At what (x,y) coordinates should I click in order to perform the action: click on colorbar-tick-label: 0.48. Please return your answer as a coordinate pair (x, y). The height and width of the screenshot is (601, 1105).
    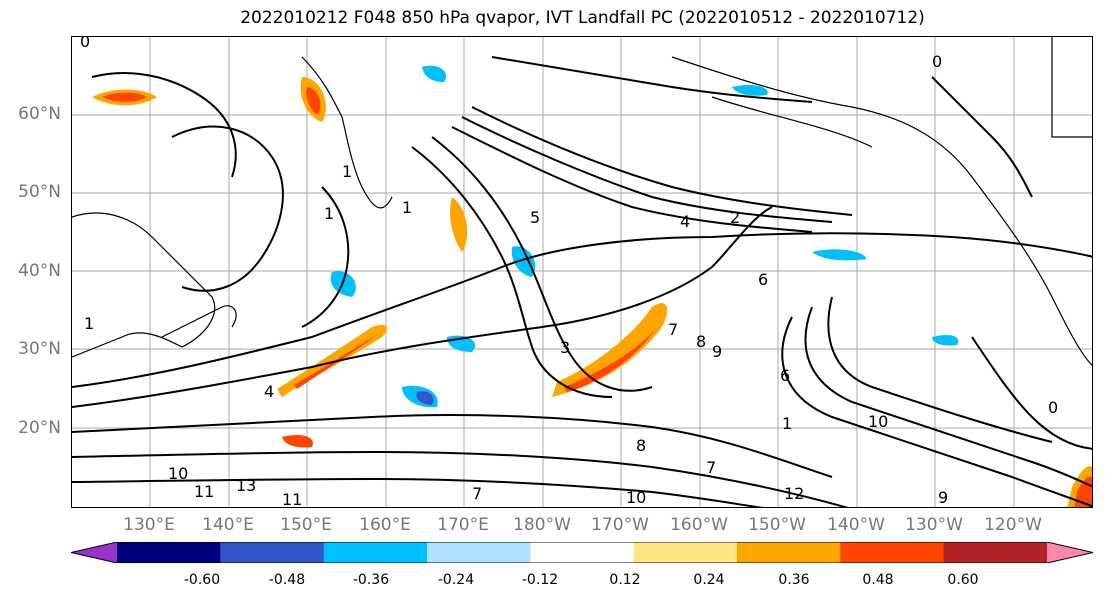
    Looking at the image, I should click on (878, 580).